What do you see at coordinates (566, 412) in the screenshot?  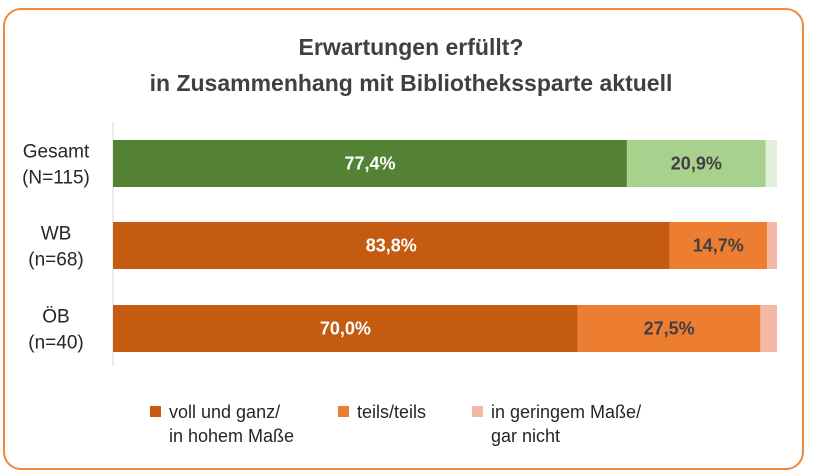 I see `legend-label-3-line-1: in geringem Maße/` at bounding box center [566, 412].